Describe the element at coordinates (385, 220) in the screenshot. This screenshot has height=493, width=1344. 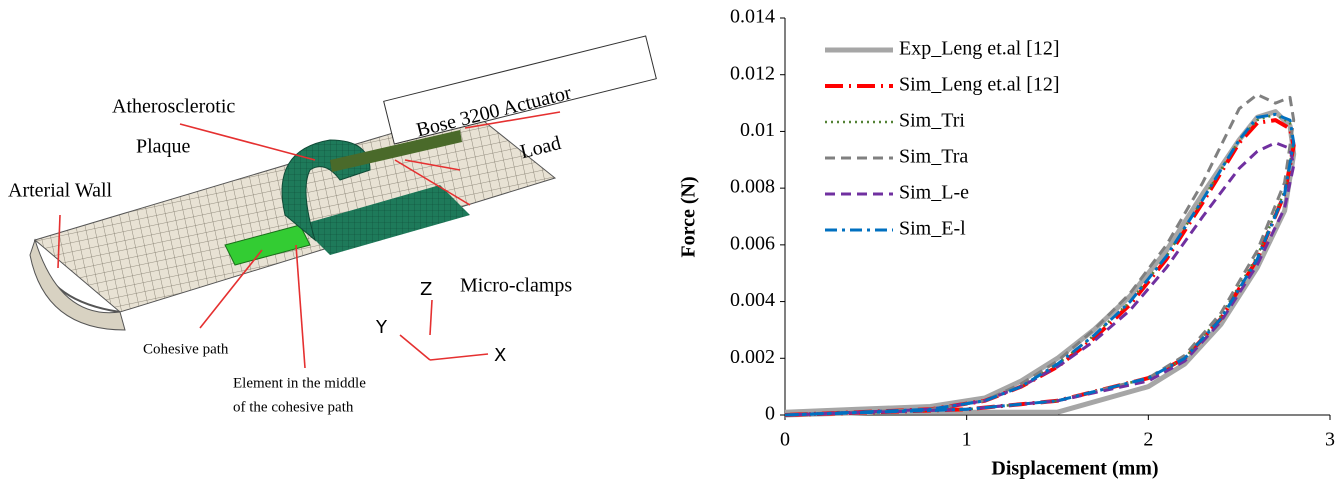
I see `micro-clamp` at that location.